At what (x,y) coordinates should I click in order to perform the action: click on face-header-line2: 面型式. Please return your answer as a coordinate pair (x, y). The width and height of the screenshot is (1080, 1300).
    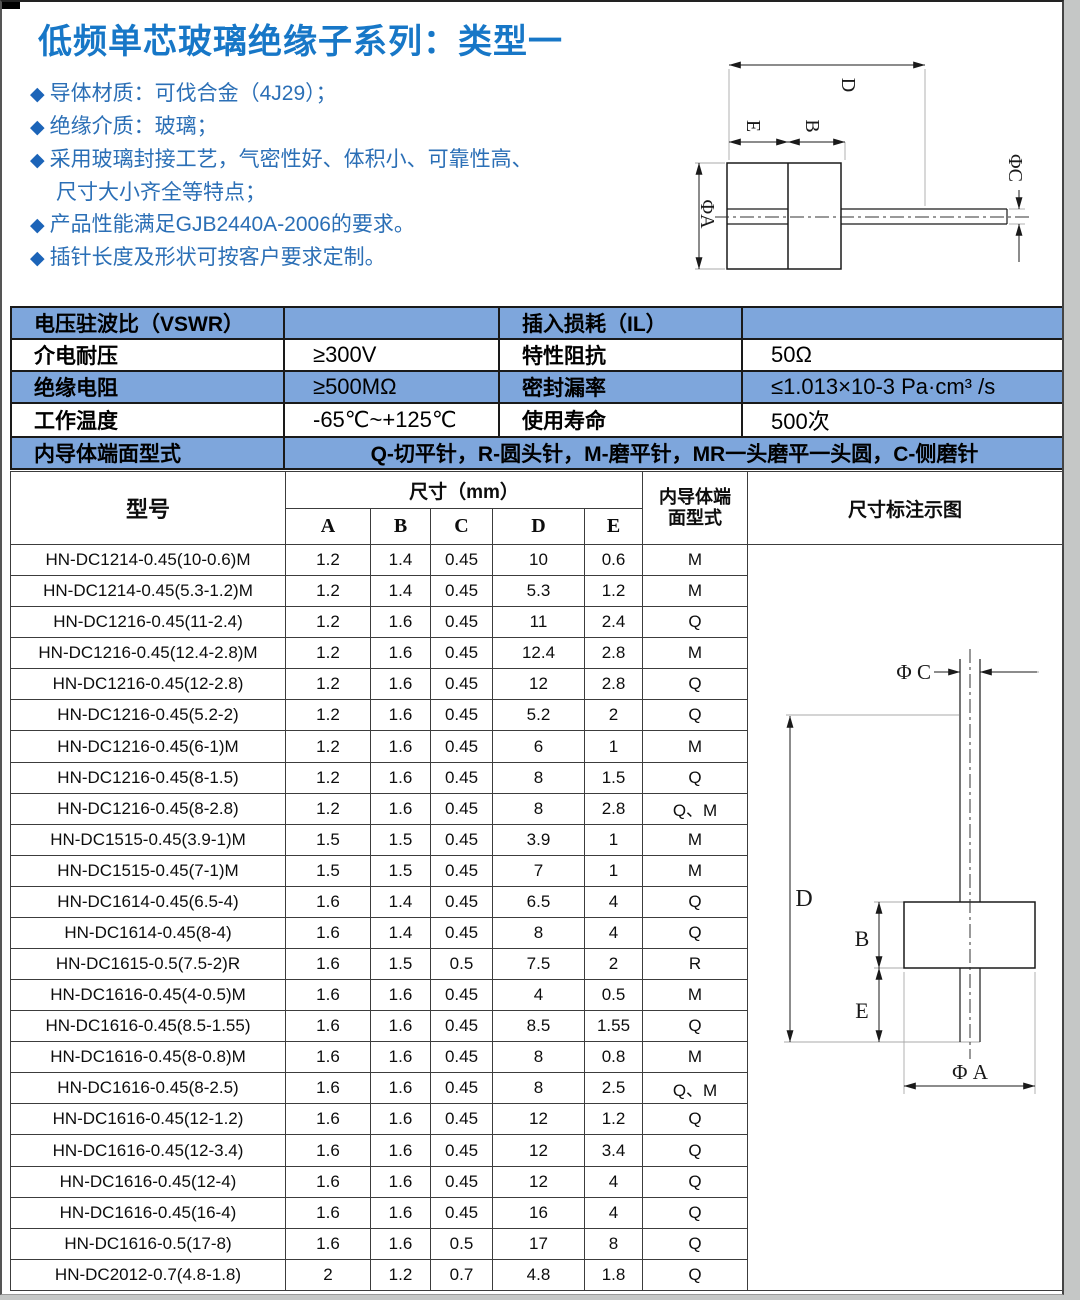
    Looking at the image, I should click on (695, 518).